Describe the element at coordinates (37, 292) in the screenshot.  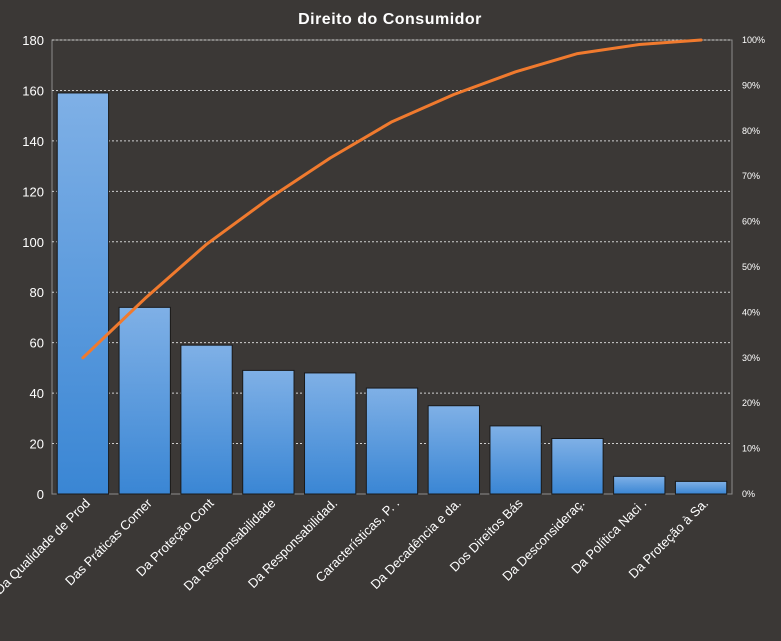
I see `y-tick-label: 80` at that location.